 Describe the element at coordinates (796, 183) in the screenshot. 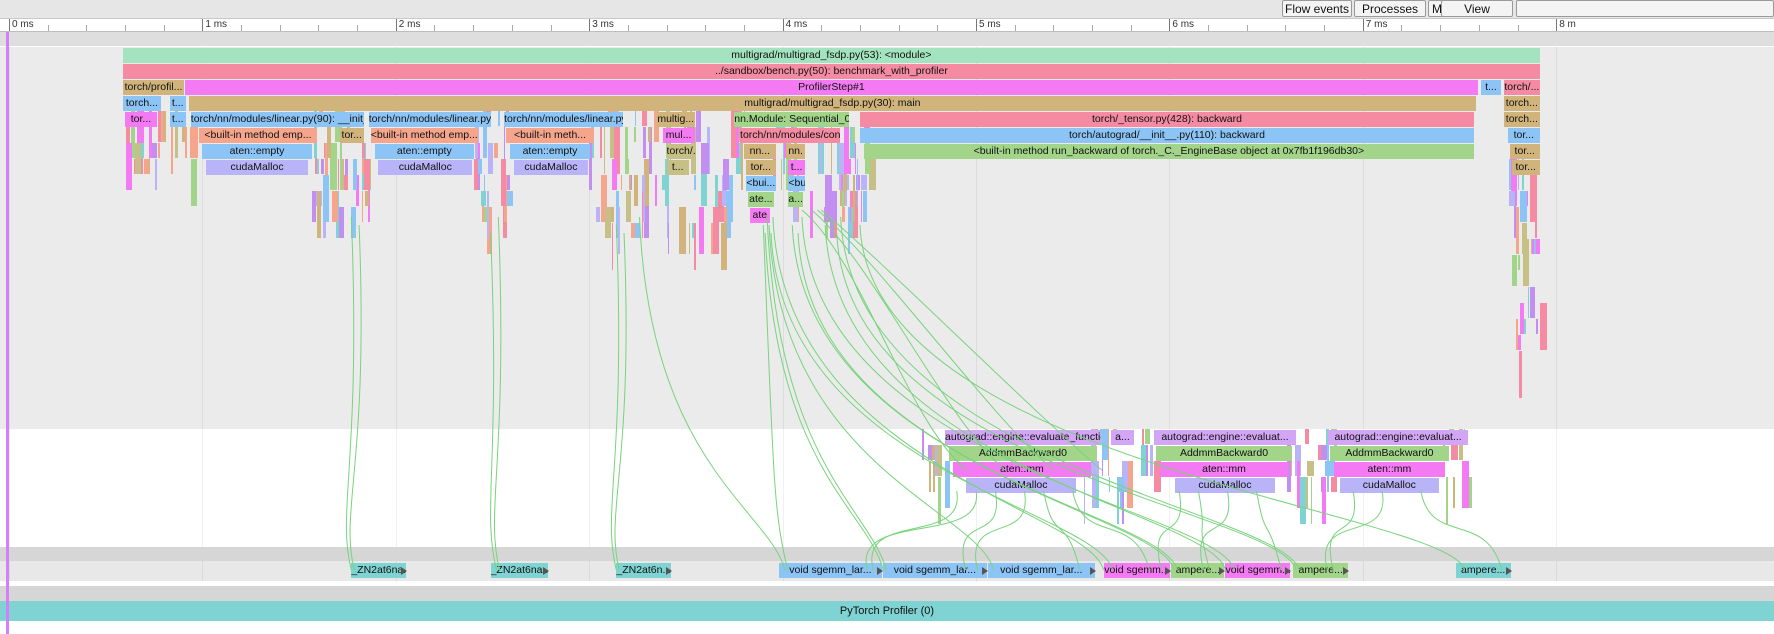

I see `trace-slice: <bu` at that location.